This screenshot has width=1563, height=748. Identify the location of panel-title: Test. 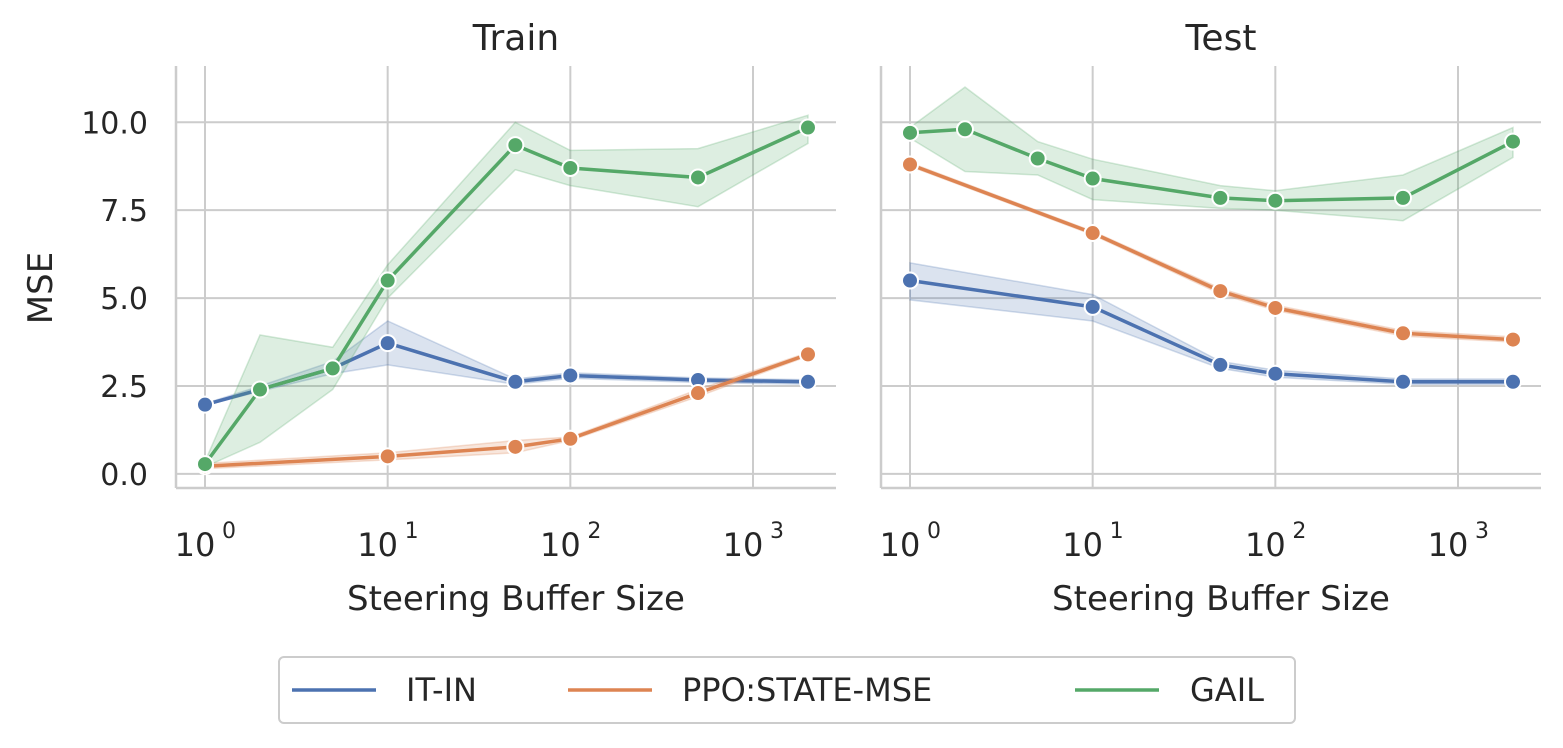
(1221, 38).